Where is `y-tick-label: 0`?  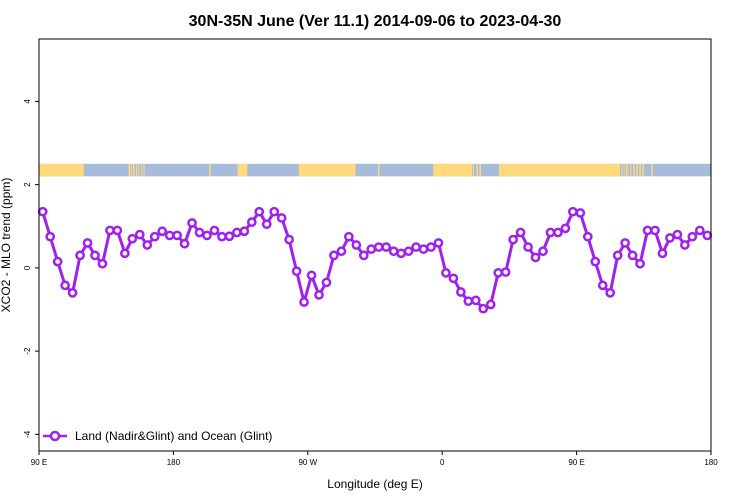
y-tick-label: 0 is located at coordinates (27, 267).